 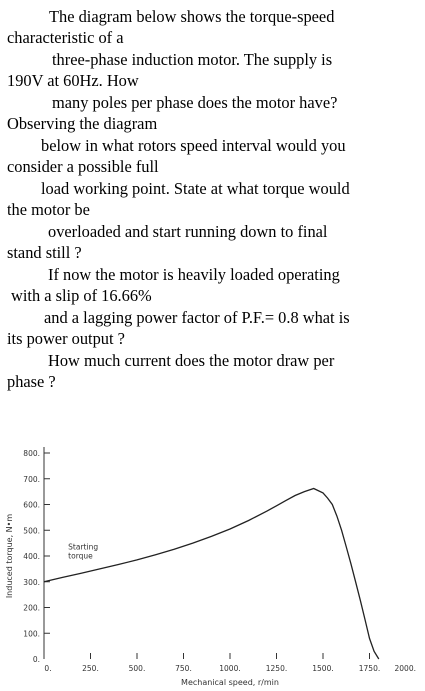 I want to click on question-line: consider a possible full, so click(x=83, y=166).